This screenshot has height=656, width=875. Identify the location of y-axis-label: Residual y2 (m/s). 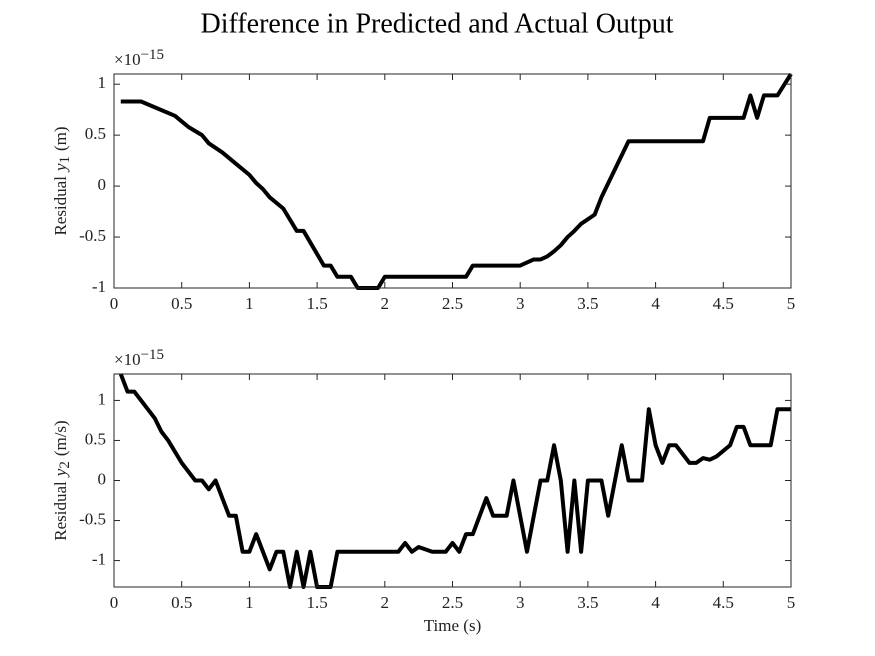
(62, 480).